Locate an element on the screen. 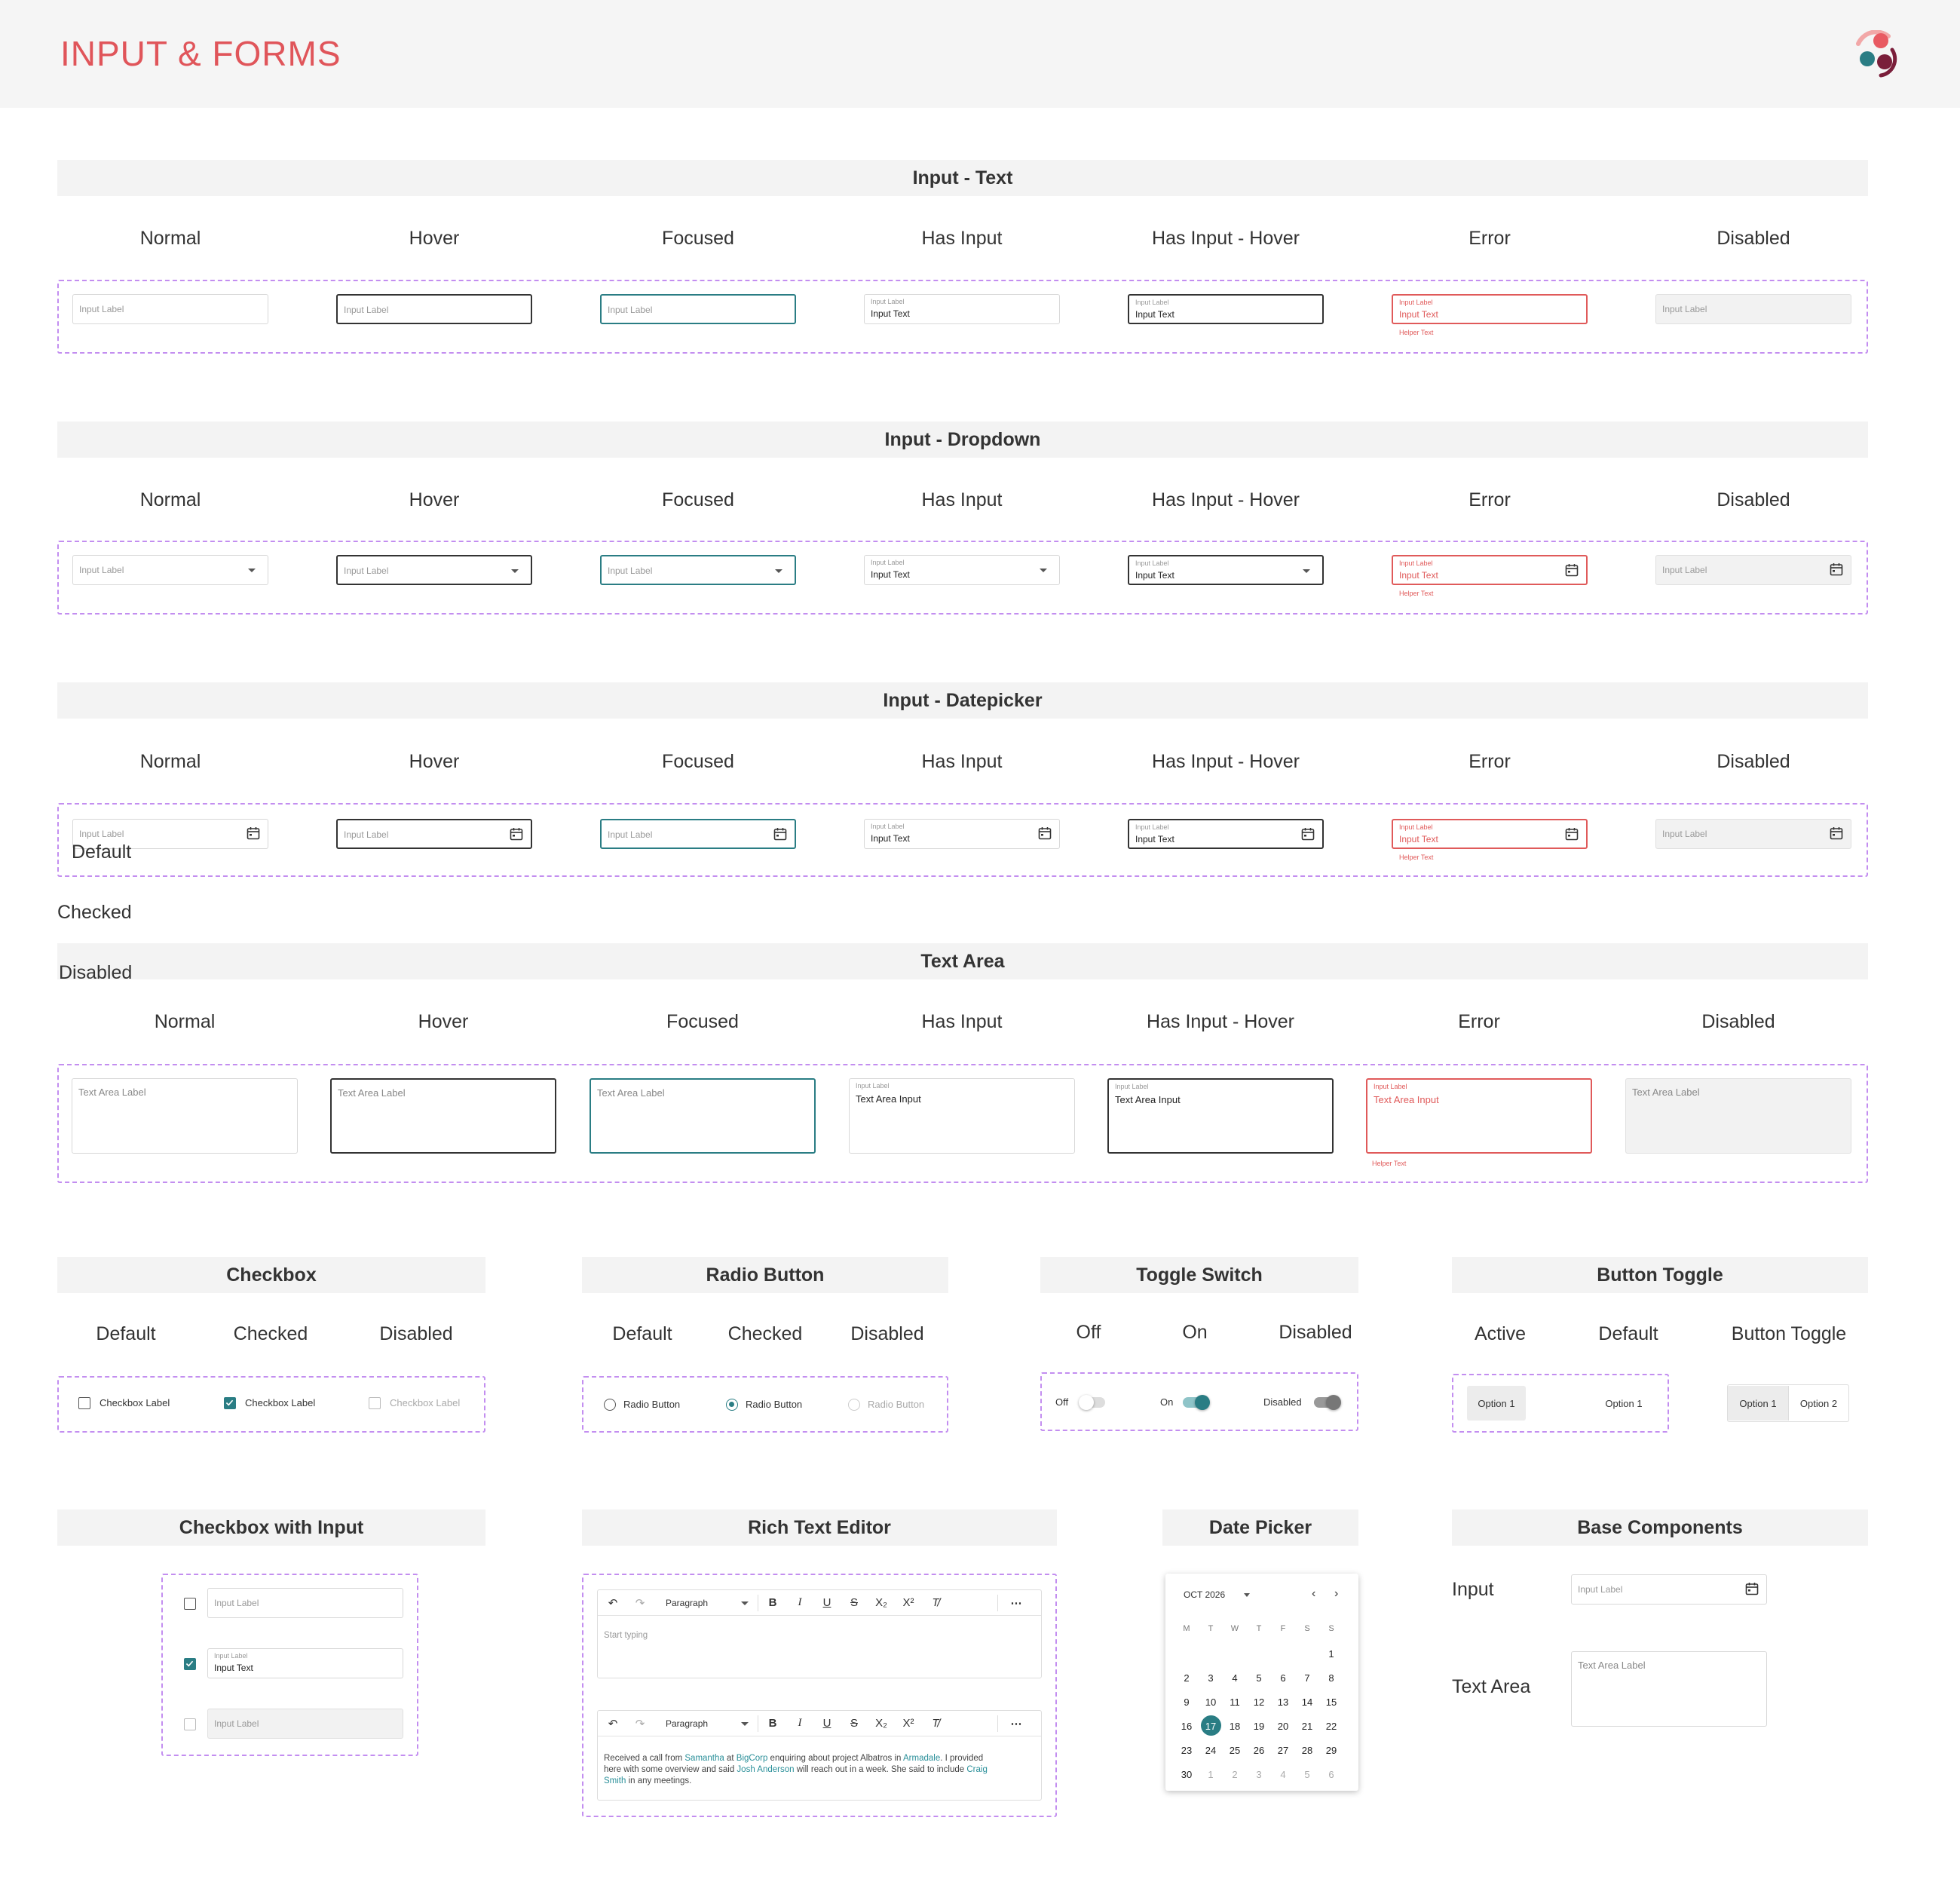 Image resolution: width=1960 pixels, height=1885 pixels. mention-link: Samantha is located at coordinates (704, 1758).